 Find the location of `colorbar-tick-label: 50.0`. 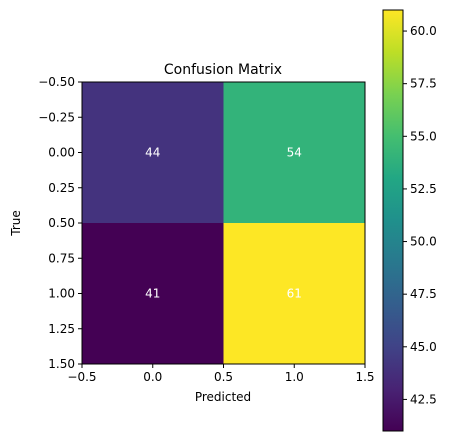

colorbar-tick-label: 50.0 is located at coordinates (423, 242).